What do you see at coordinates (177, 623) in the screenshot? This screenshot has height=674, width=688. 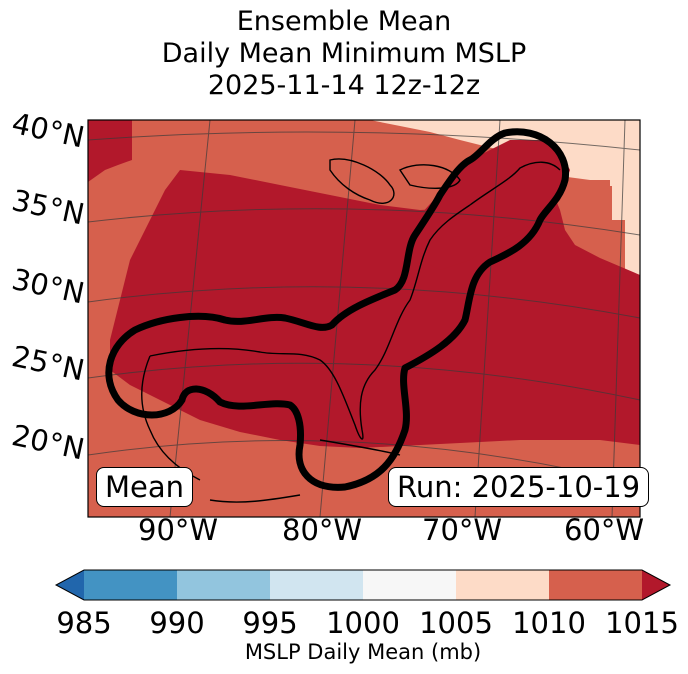 I see `colorbar-tick: 990` at bounding box center [177, 623].